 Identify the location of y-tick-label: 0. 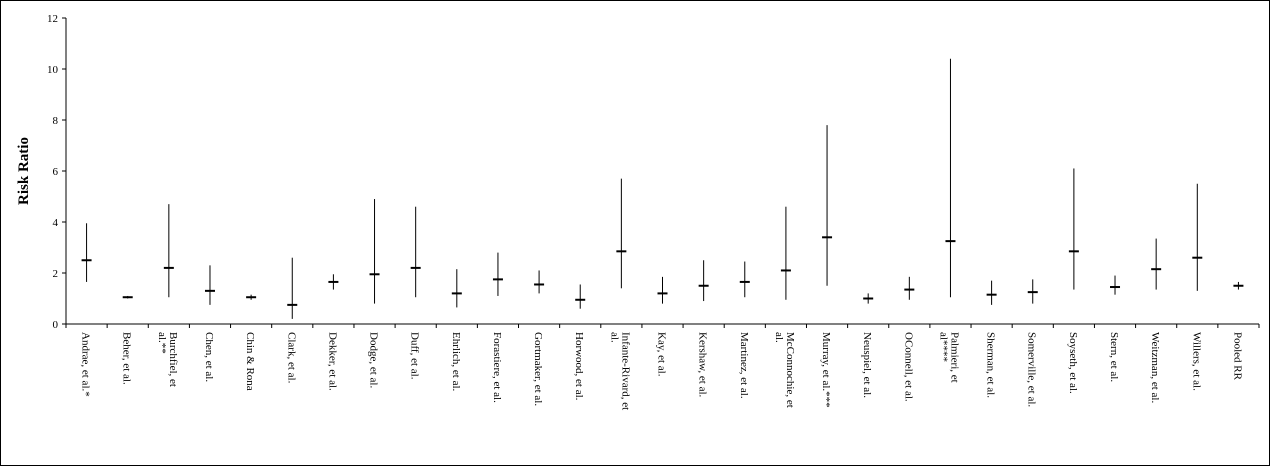
(56, 325).